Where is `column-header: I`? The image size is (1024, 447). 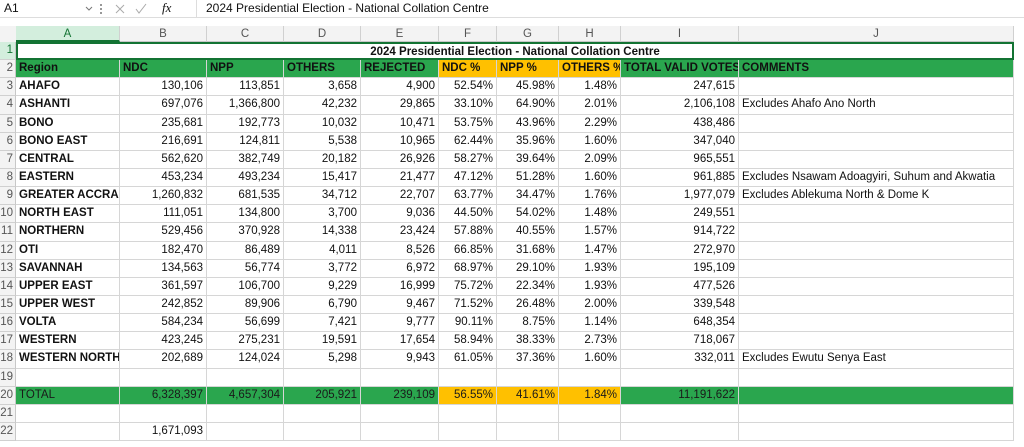
column-header: I is located at coordinates (680, 34).